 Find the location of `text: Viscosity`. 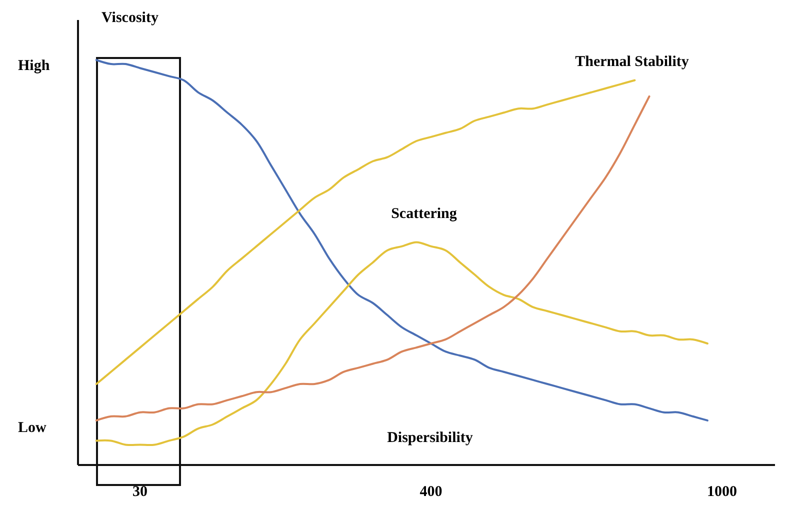

text: Viscosity is located at coordinates (130, 18).